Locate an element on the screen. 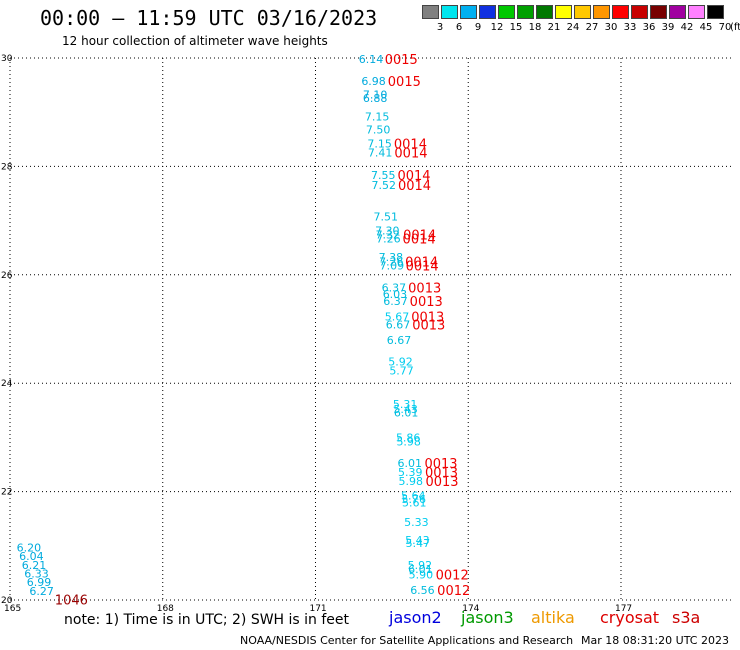  color-scale-label: 12 is located at coordinates (497, 27).